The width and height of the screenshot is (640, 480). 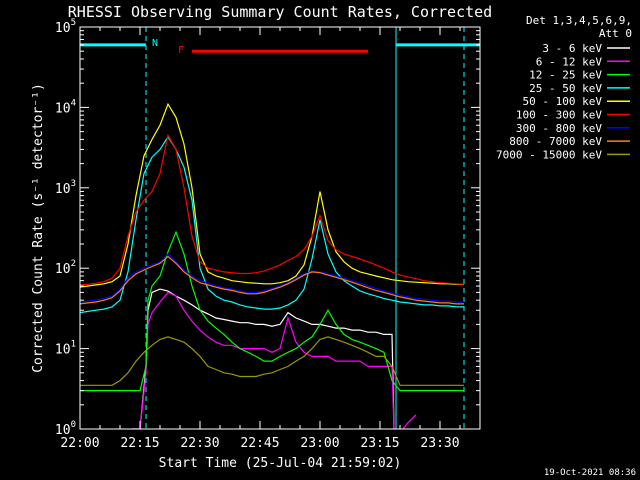 What do you see at coordinates (559, 115) in the screenshot?
I see `legend-label-5: 100 - 300 keV` at bounding box center [559, 115].